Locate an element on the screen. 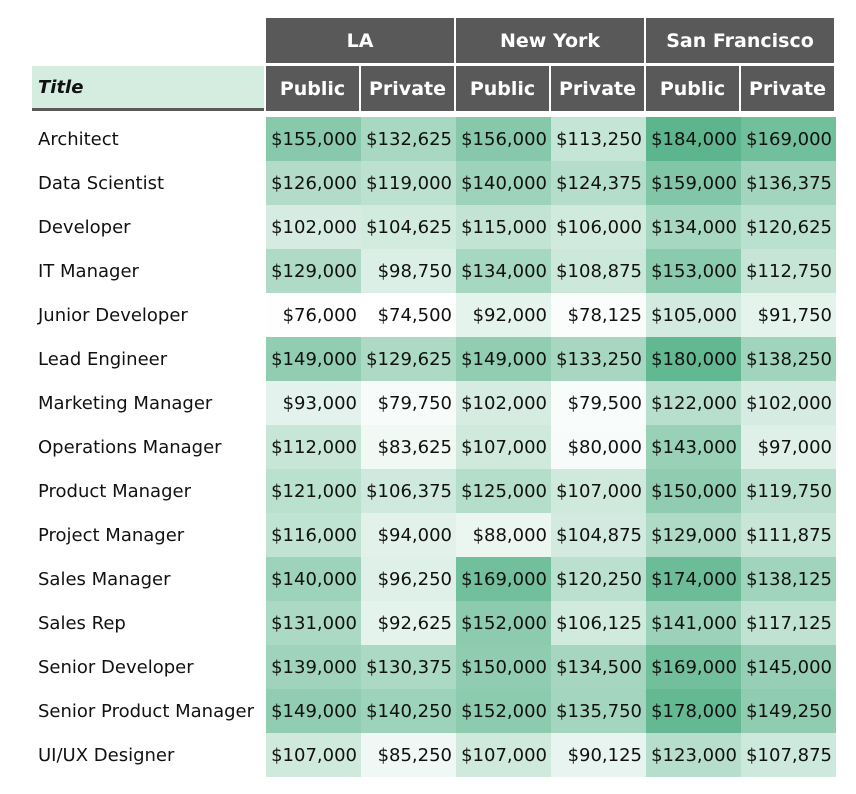 Image resolution: width=856 pixels, height=794 pixels. heatmap-cell: $184,000 is located at coordinates (693, 139).